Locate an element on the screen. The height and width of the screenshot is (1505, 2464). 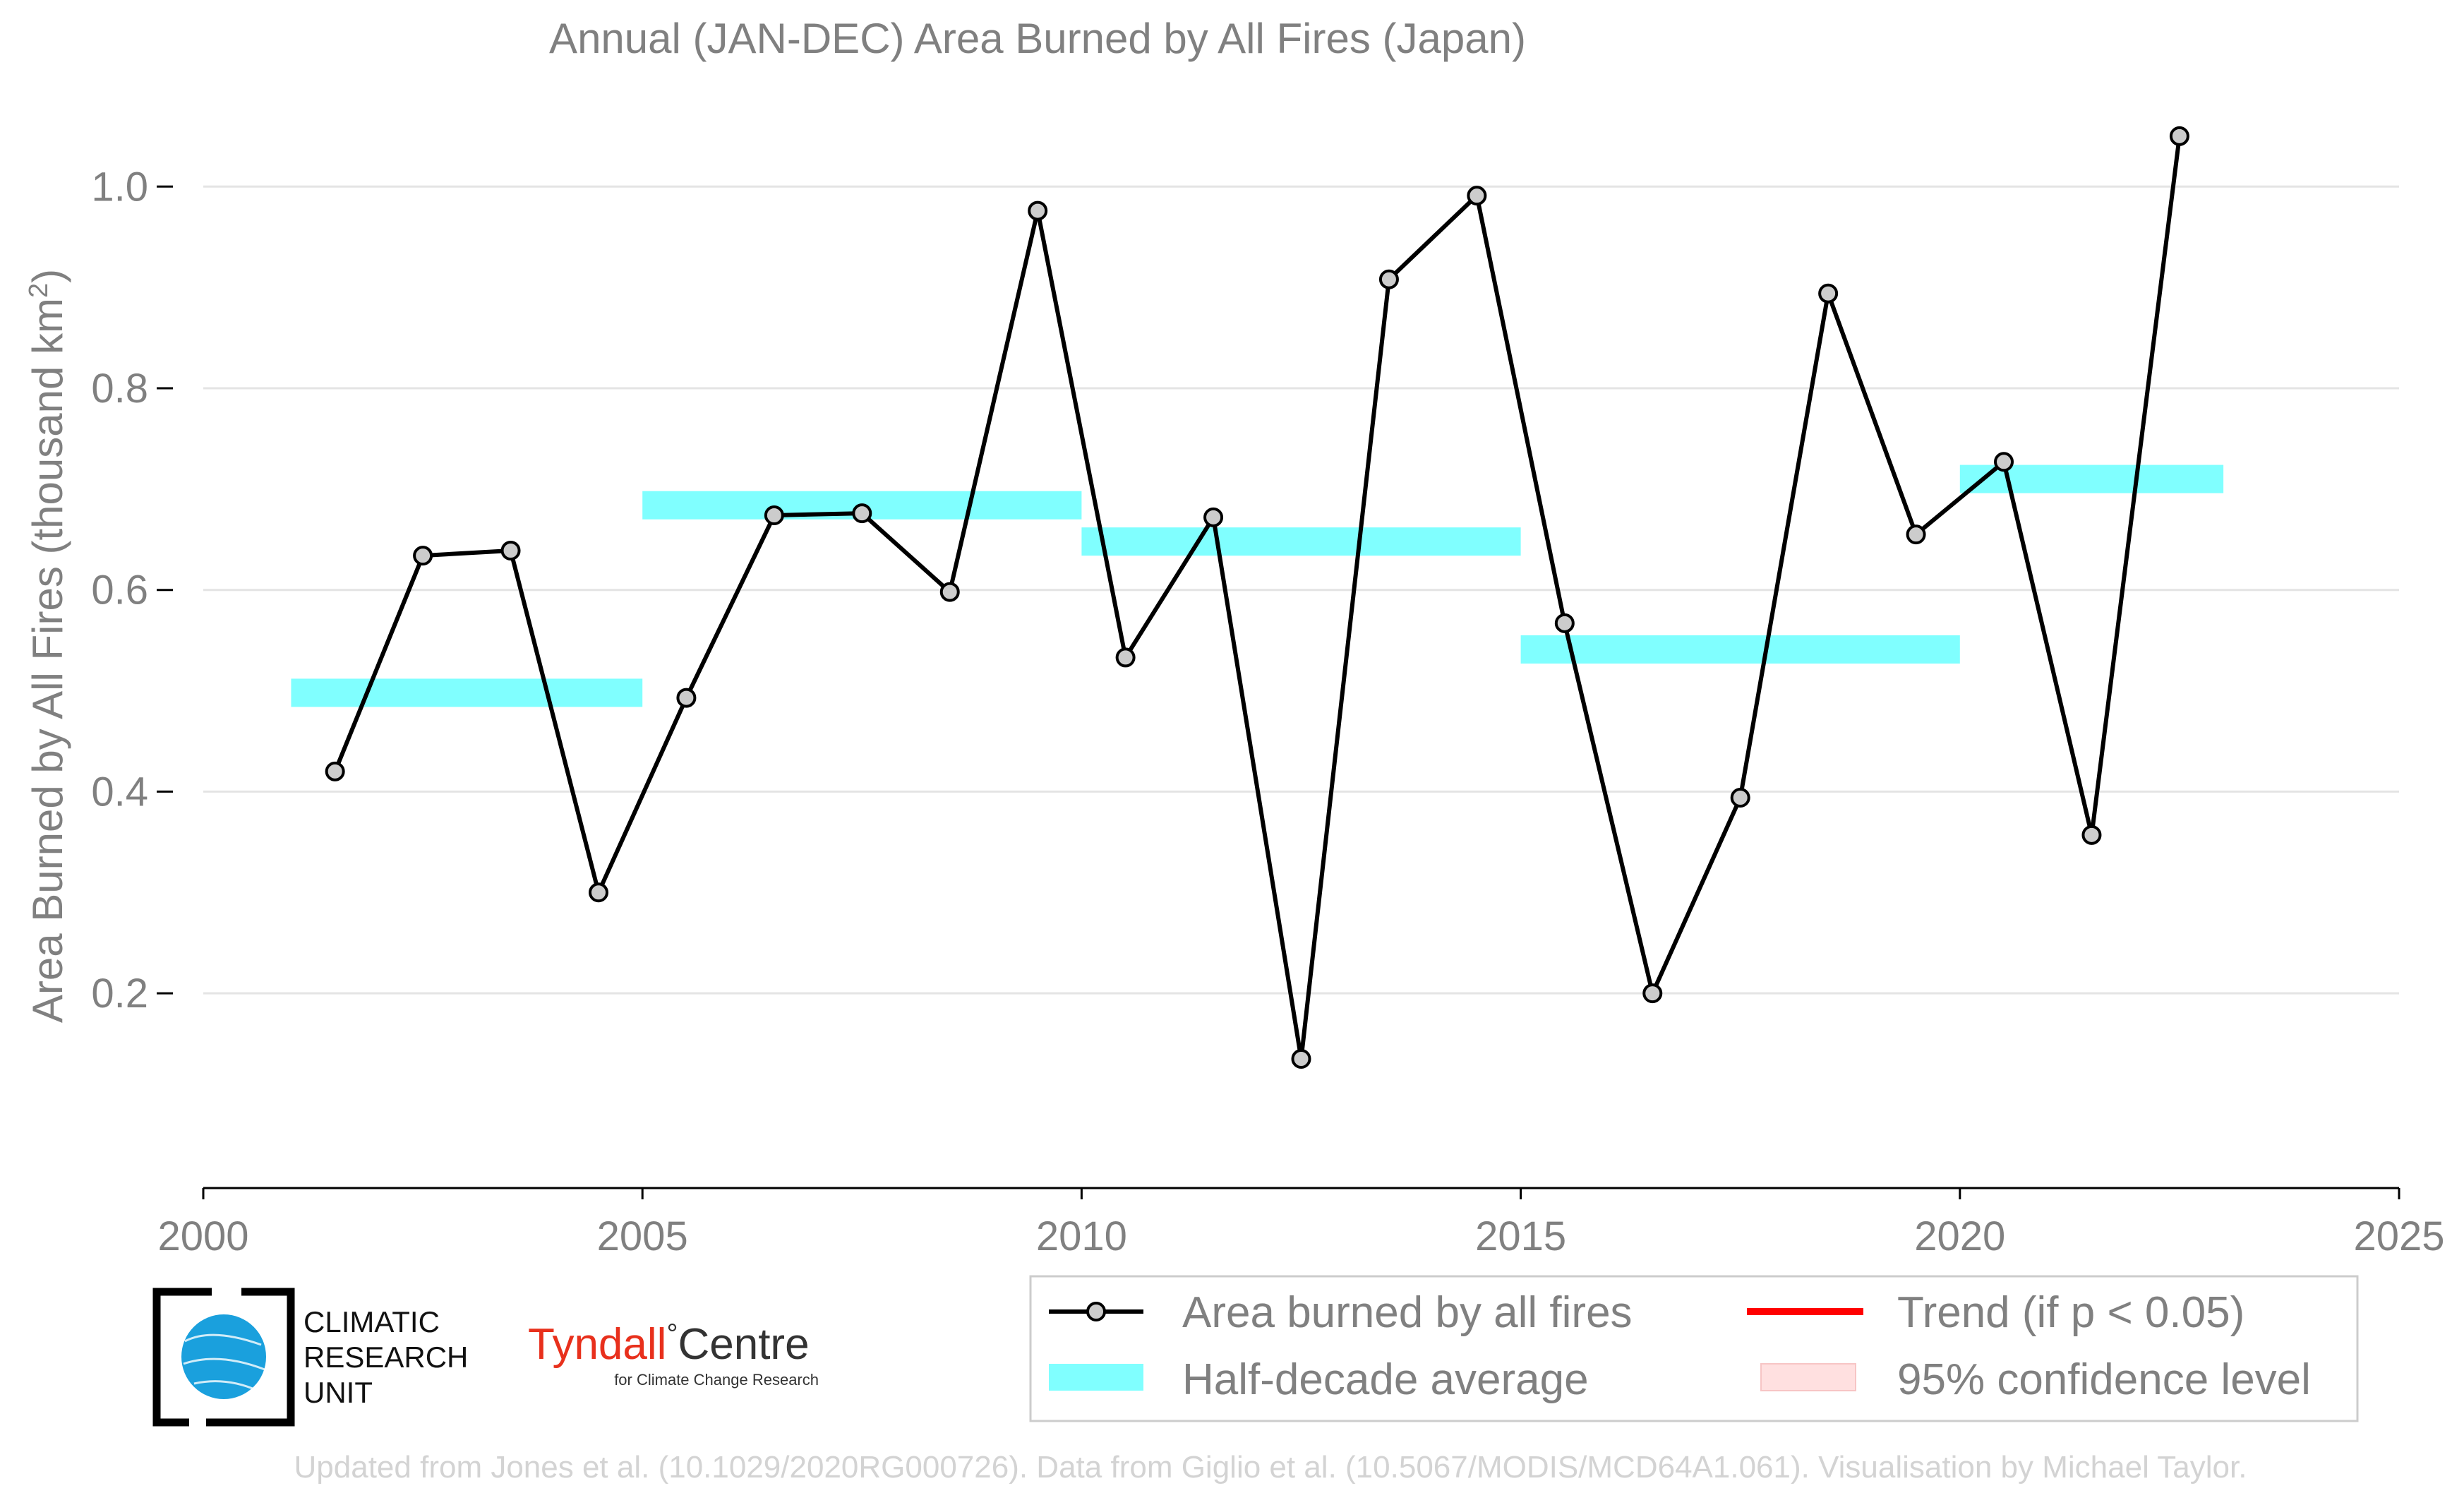
x-tick-label-4: 2020 is located at coordinates (1959, 1236).